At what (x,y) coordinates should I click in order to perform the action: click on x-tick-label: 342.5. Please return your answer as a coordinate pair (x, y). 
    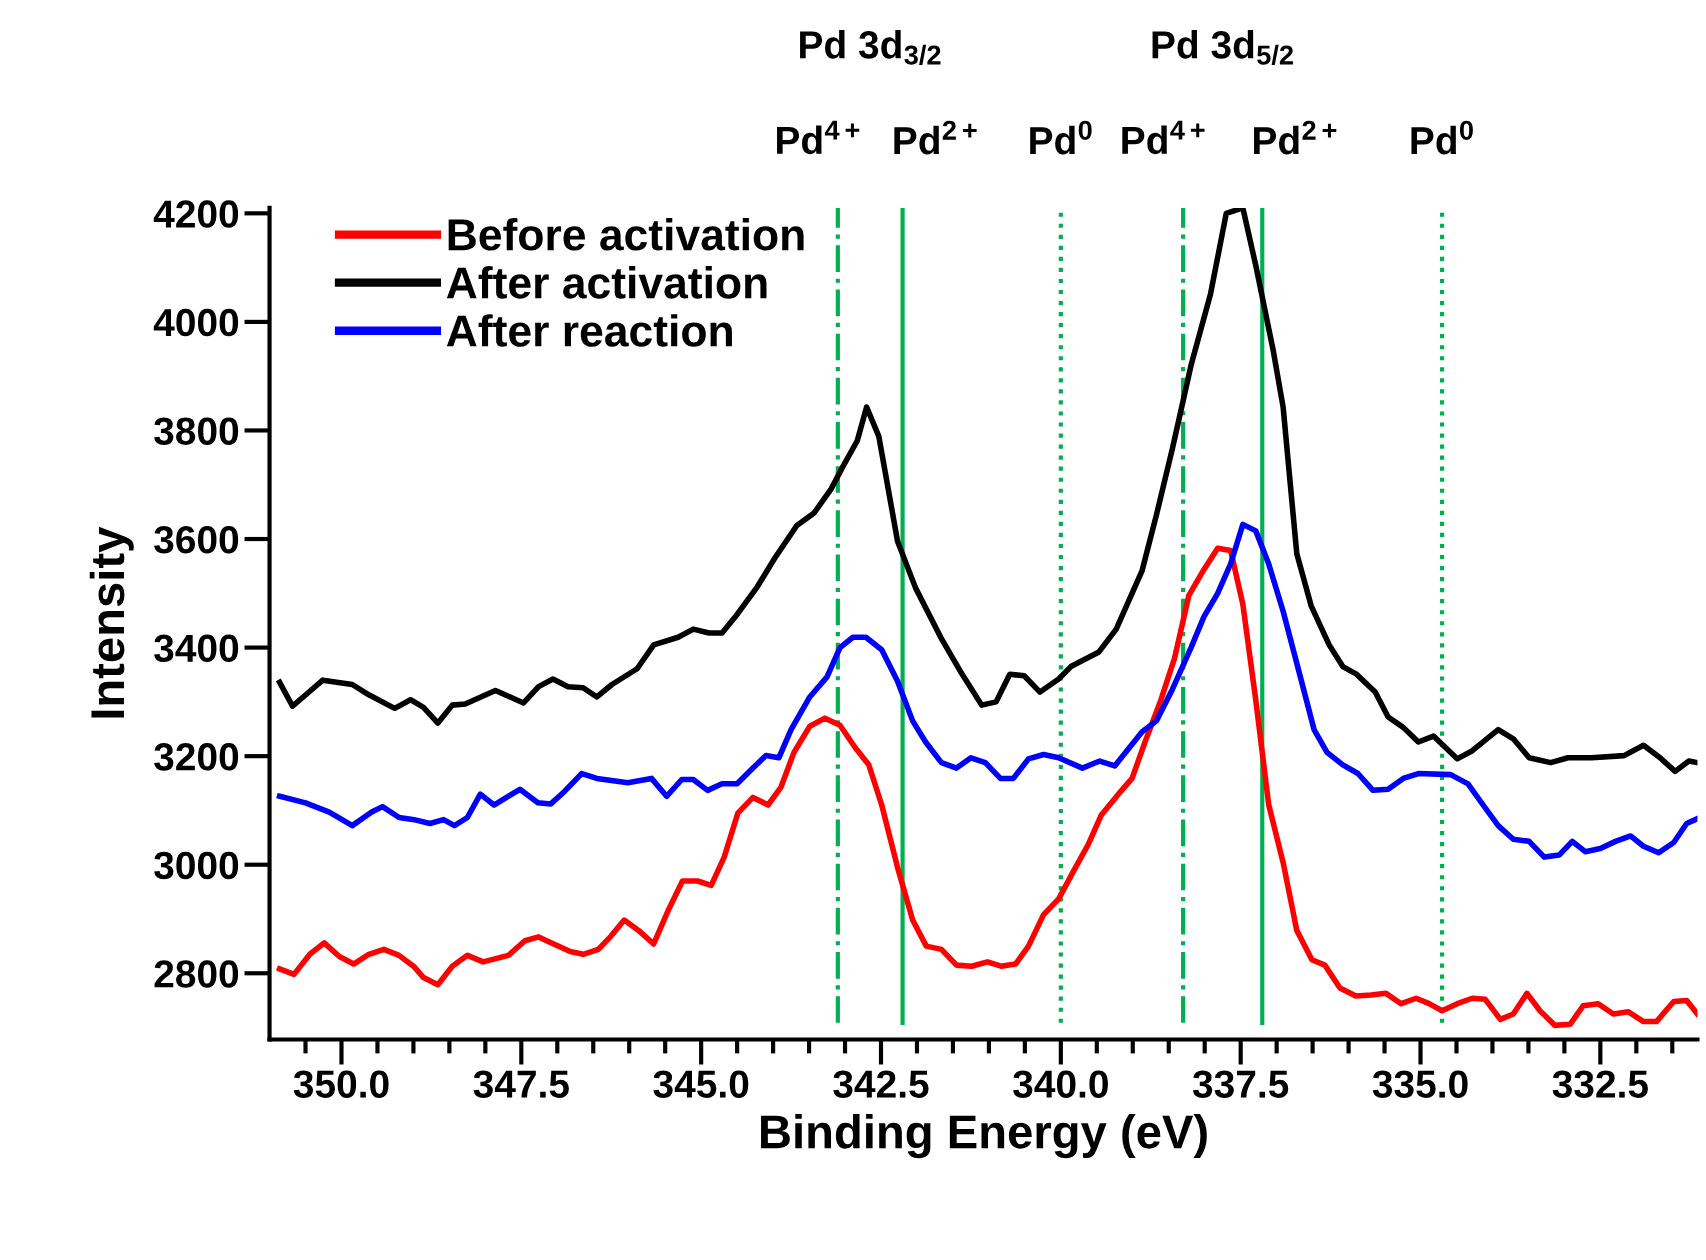
    Looking at the image, I should click on (881, 1084).